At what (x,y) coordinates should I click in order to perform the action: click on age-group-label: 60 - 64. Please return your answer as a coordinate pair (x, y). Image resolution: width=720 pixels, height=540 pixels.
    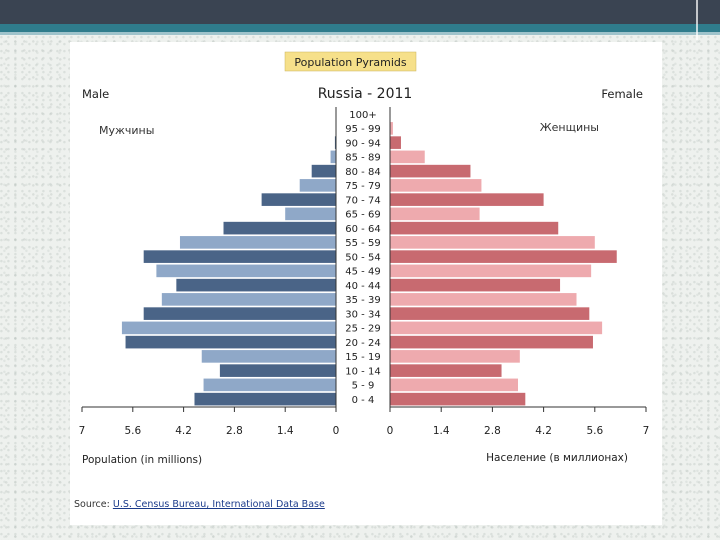
    Looking at the image, I should click on (362, 229).